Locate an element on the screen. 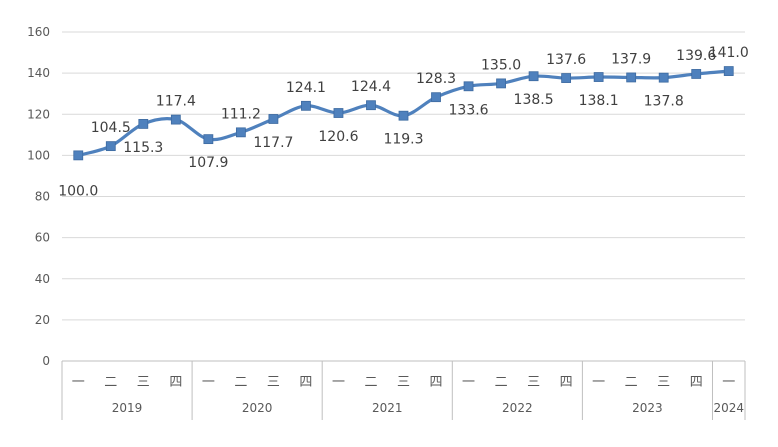 This screenshot has width=778, height=447. y-tick-label: 0 is located at coordinates (46, 361).